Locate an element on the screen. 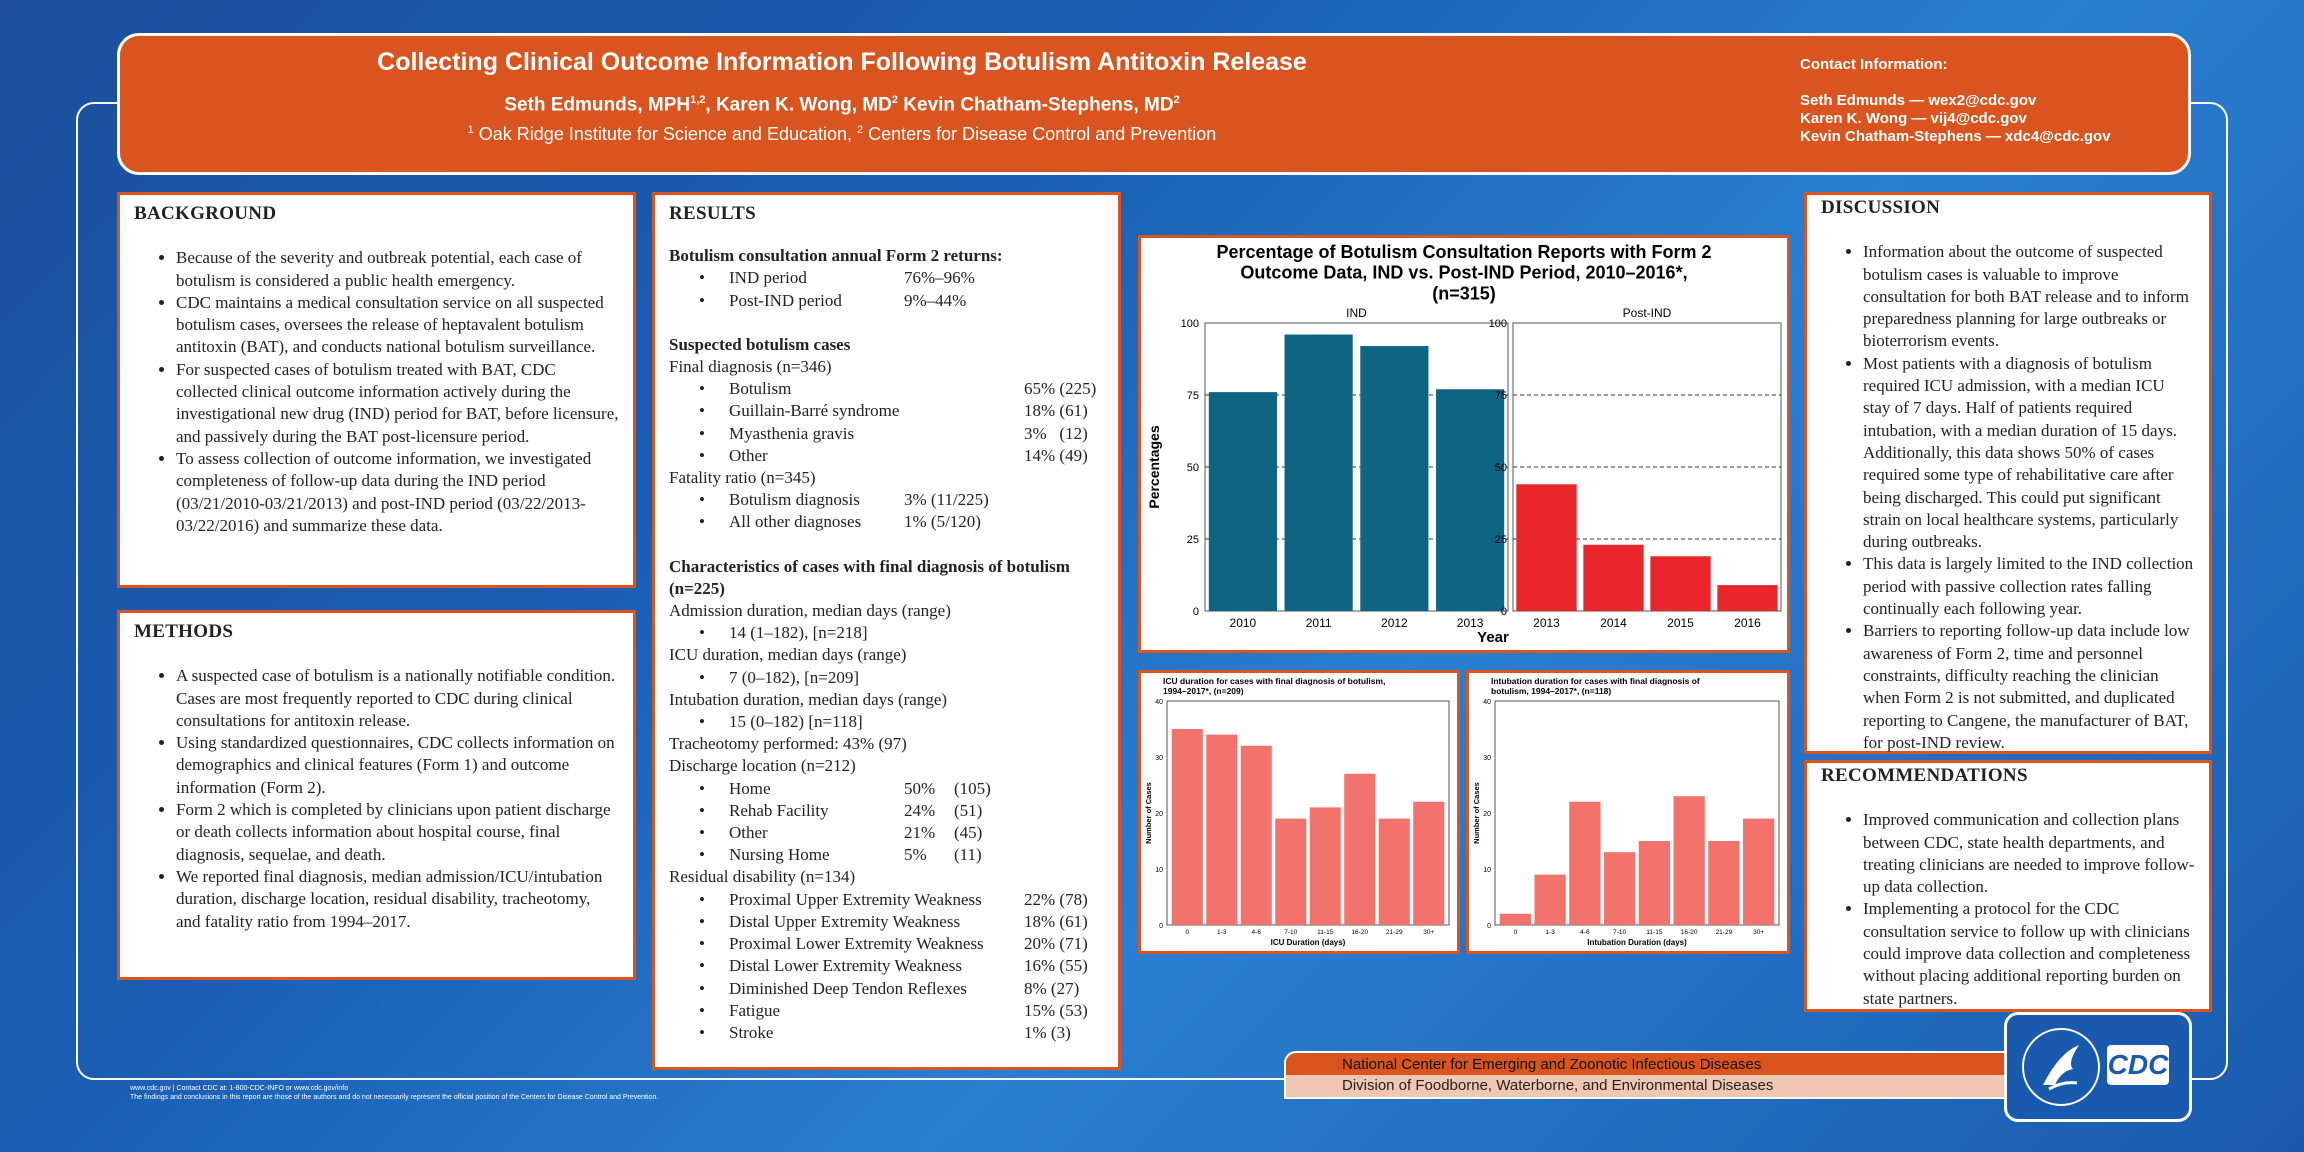 This screenshot has width=2304, height=1152. list-item: • Guillain-Barré syndrome 18% (61) is located at coordinates (886, 411).